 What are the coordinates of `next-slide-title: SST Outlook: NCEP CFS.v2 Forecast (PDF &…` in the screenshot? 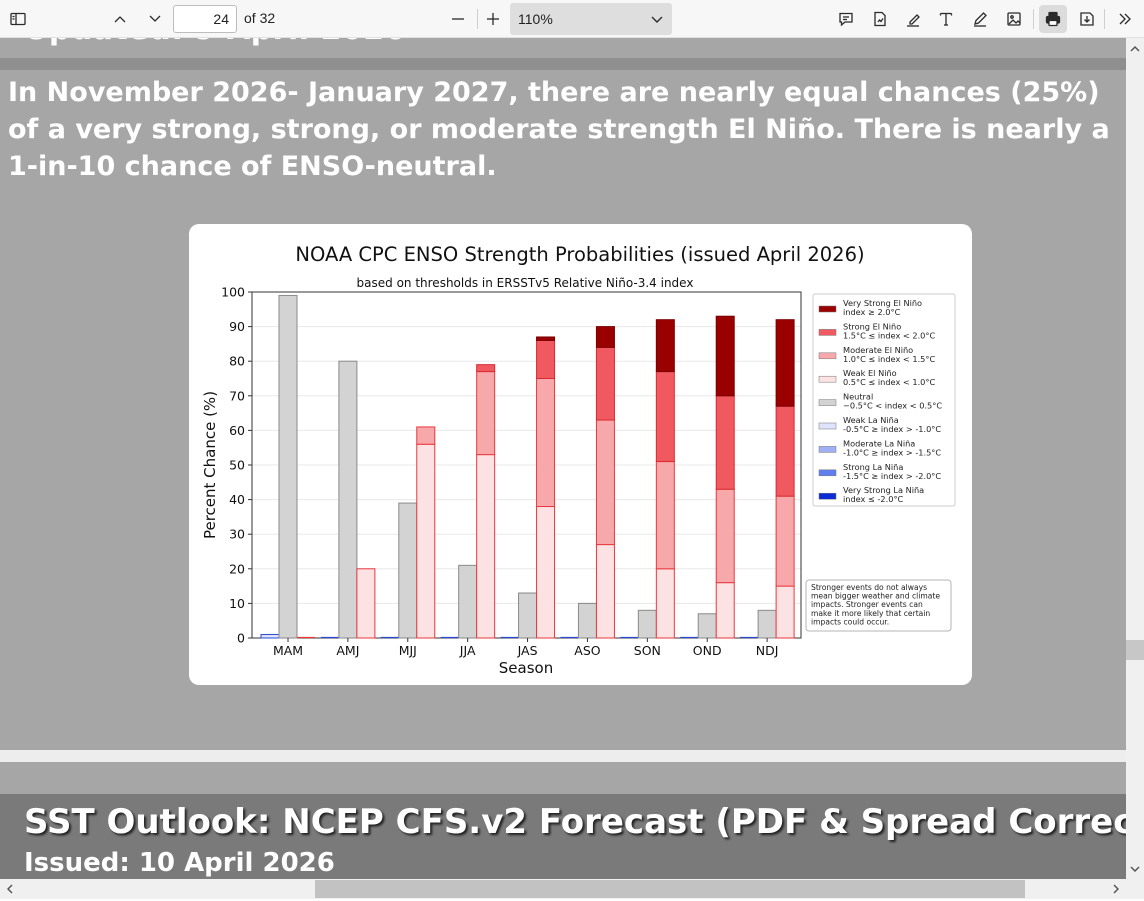 It's located at (575, 822).